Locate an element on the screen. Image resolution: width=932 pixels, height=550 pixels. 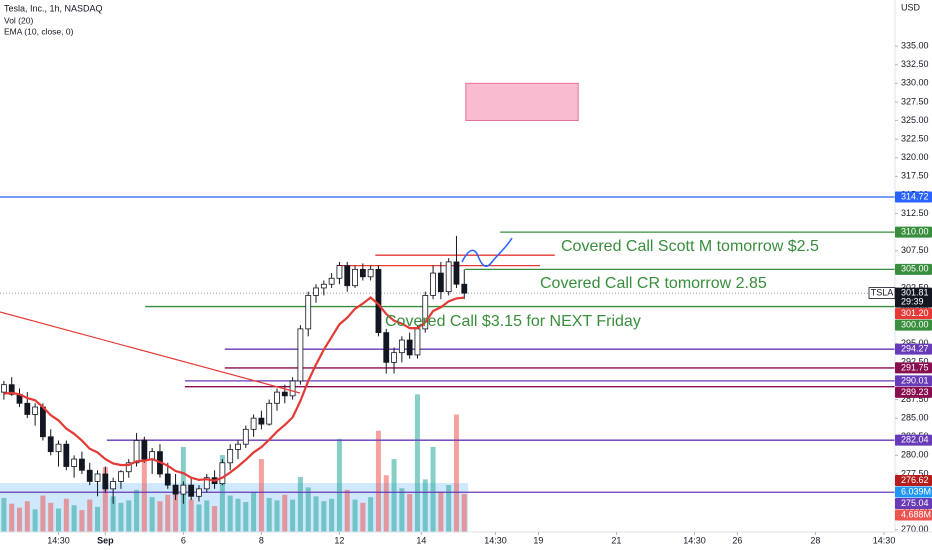
price-tag-label: 301.81 is located at coordinates (915, 292).